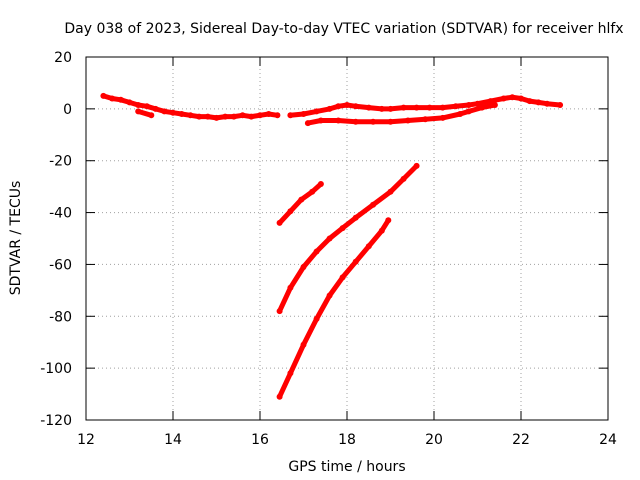 The height and width of the screenshot is (480, 640). What do you see at coordinates (346, 467) in the screenshot?
I see `x-axis-label: GPS time / hours` at bounding box center [346, 467].